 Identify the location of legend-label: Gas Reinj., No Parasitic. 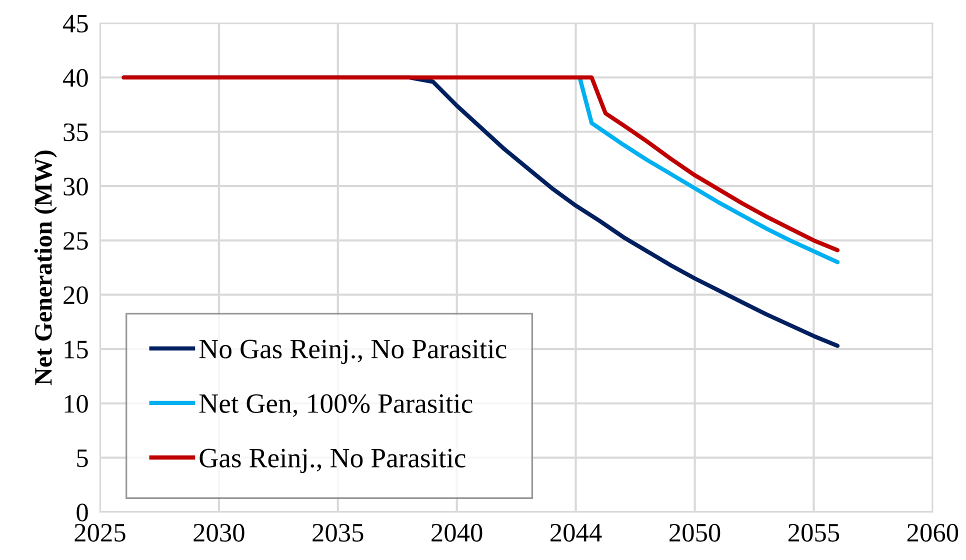
(333, 461).